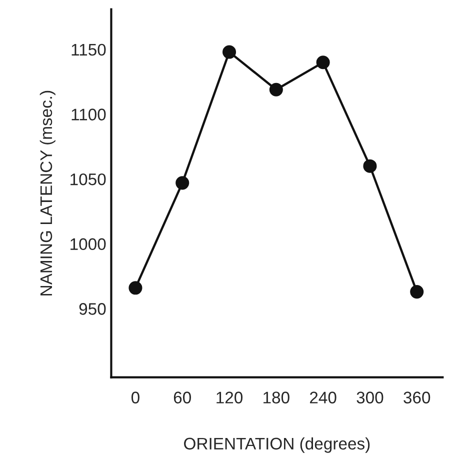 The image size is (454, 463). What do you see at coordinates (182, 398) in the screenshot?
I see `x-tick-label: 60` at bounding box center [182, 398].